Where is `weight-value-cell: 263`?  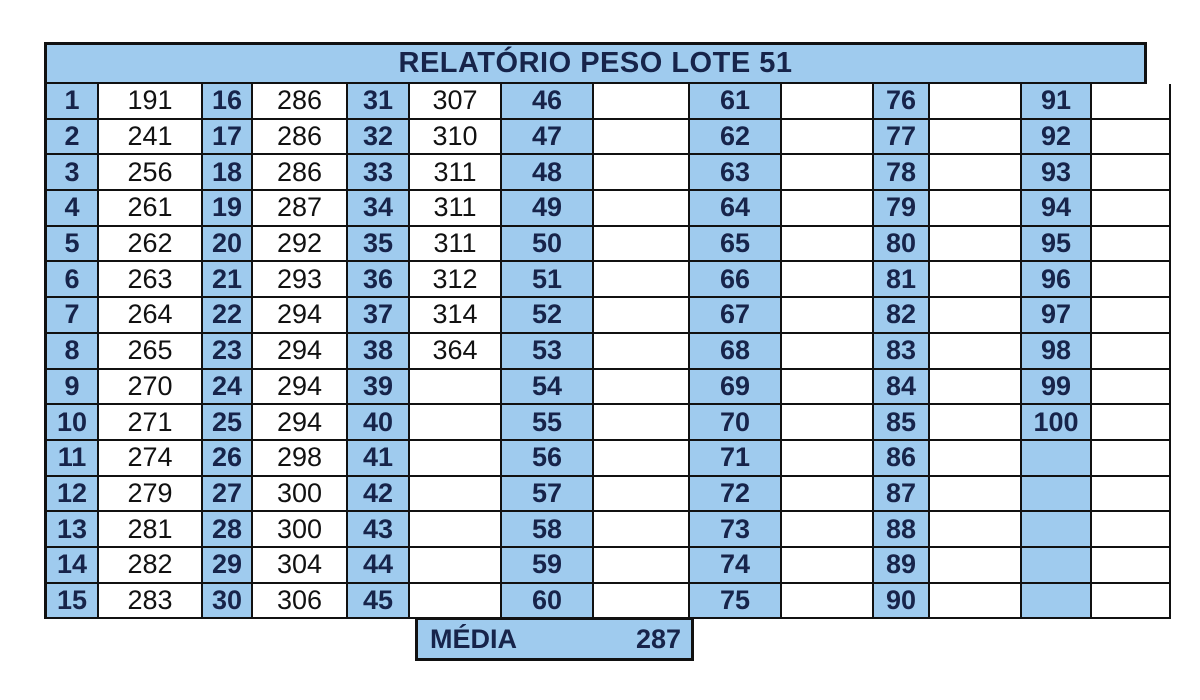
weight-value-cell: 263 is located at coordinates (151, 280).